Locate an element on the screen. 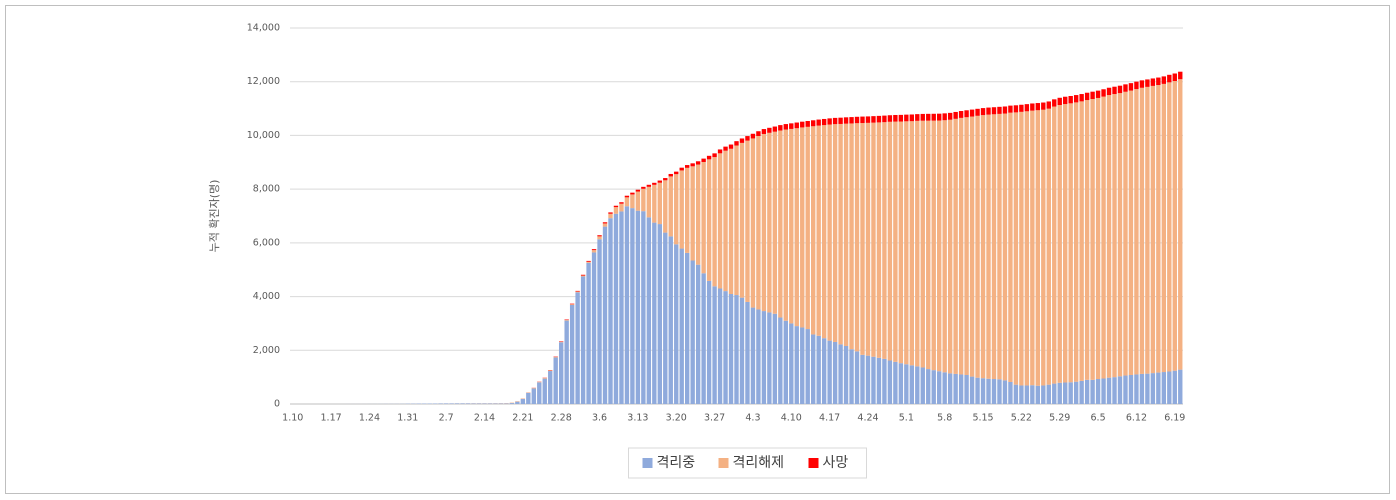 The width and height of the screenshot is (1396, 500). x-tick-label: 1.24 is located at coordinates (369, 418).